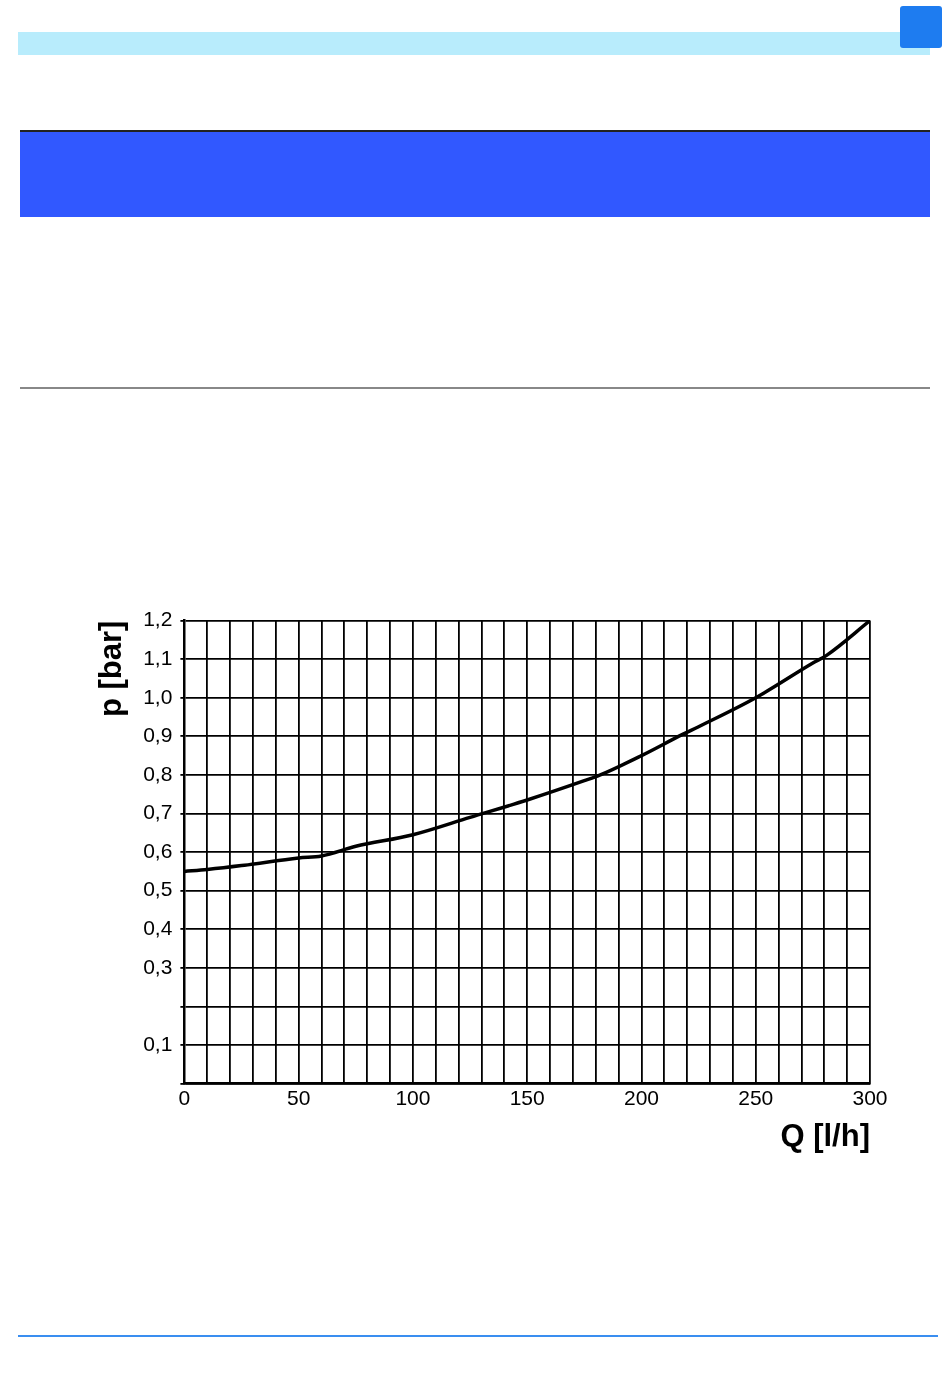 The image size is (950, 1391). What do you see at coordinates (298, 1097) in the screenshot?
I see `x-tick-label: 50` at bounding box center [298, 1097].